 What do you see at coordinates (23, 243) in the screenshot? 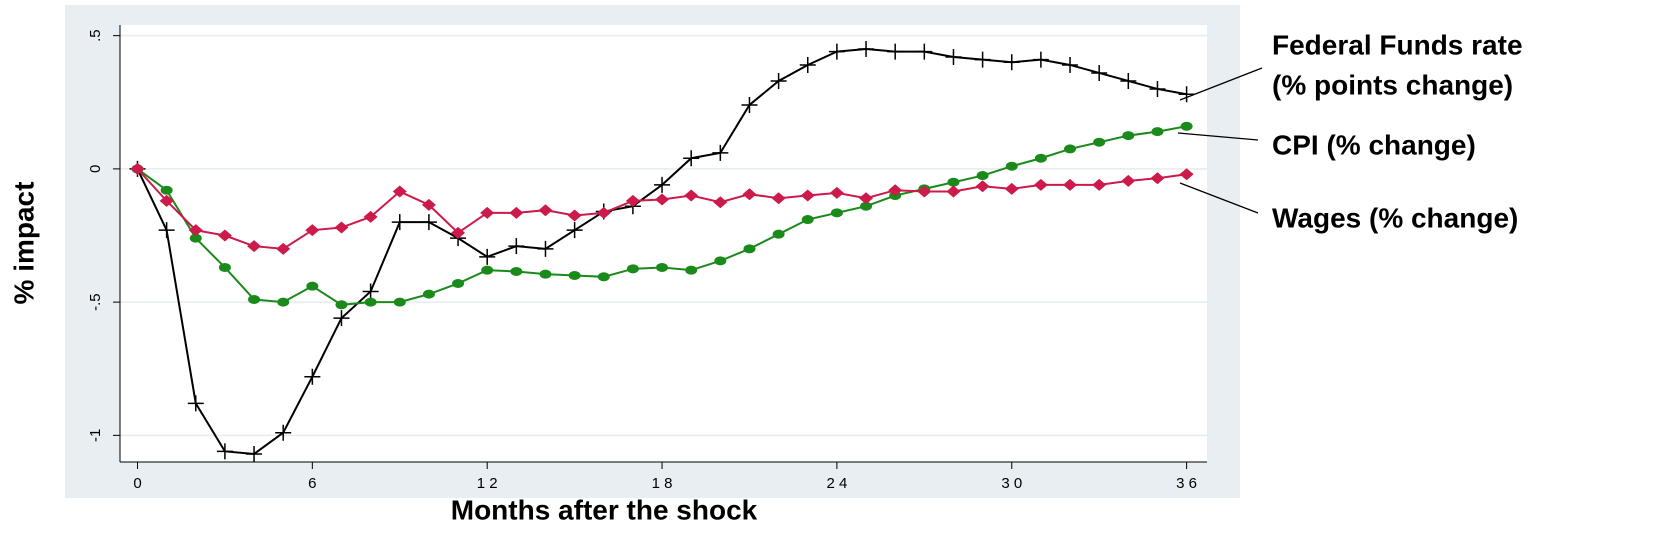
I see `y-axis-title: % impact` at bounding box center [23, 243].